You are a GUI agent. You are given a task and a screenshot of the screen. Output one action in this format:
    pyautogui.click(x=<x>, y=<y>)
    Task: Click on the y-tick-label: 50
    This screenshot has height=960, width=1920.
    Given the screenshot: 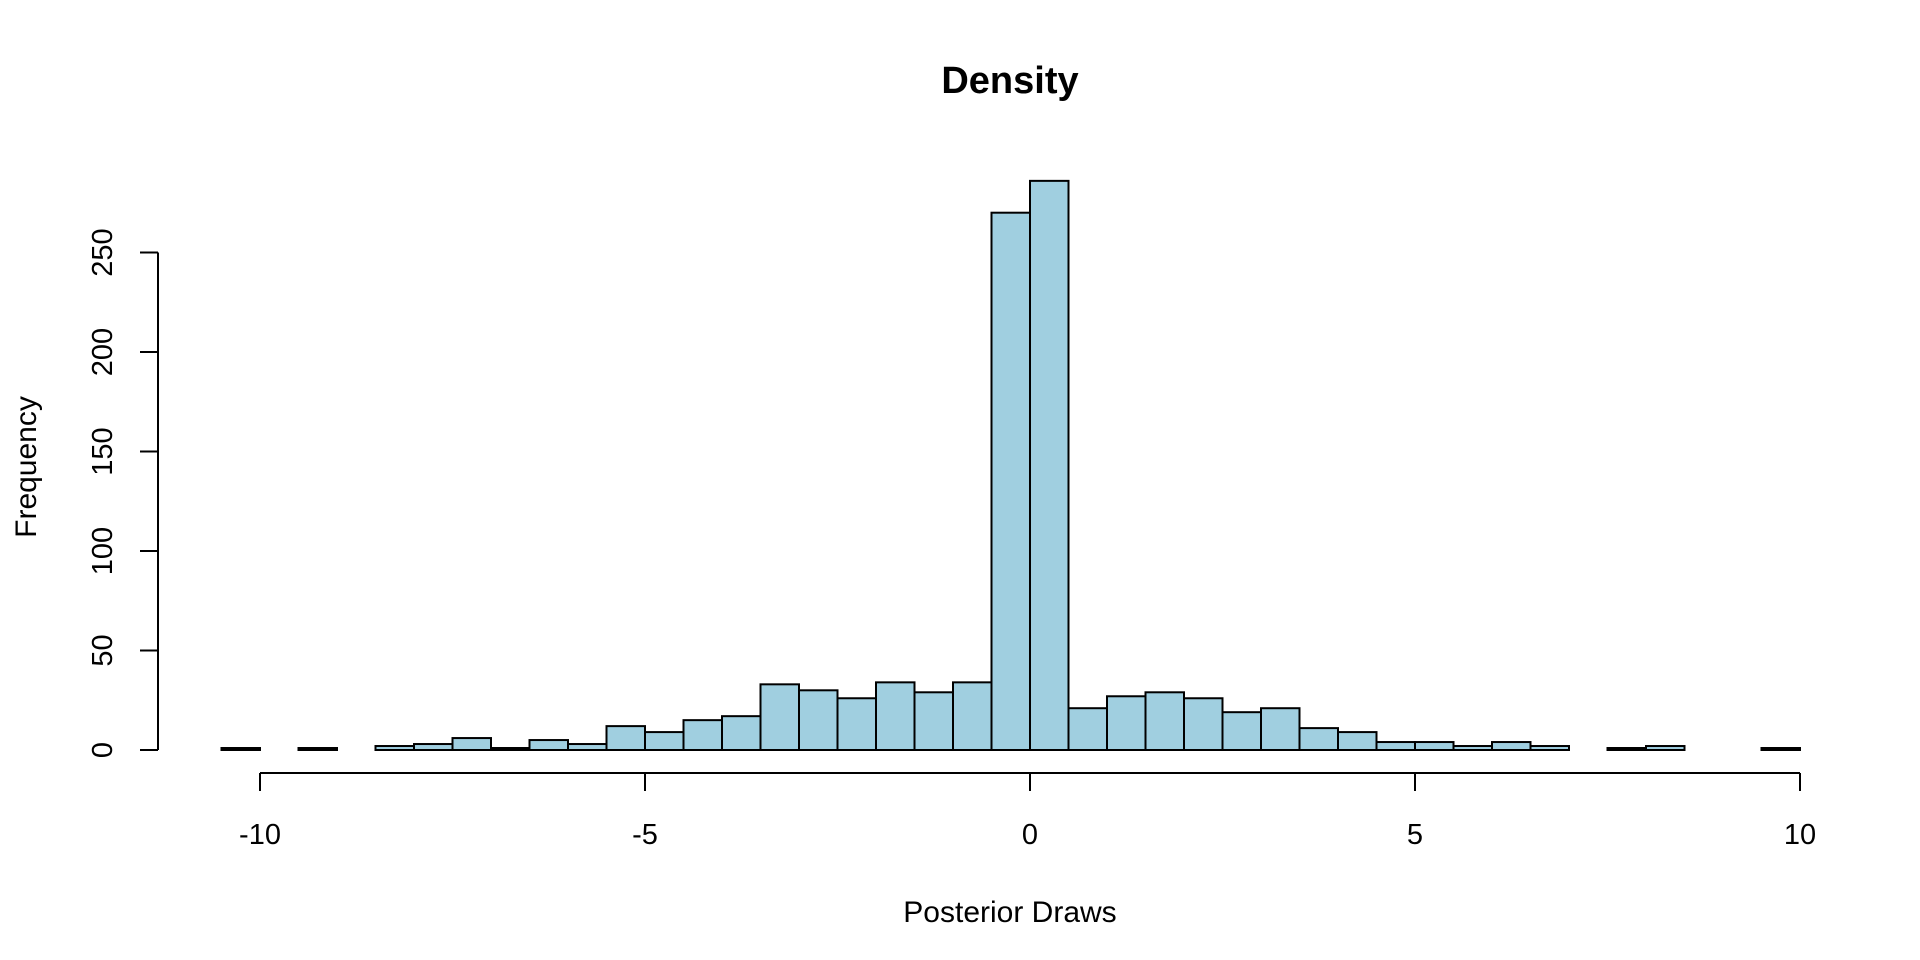 What is the action you would take?
    pyautogui.click(x=103, y=650)
    